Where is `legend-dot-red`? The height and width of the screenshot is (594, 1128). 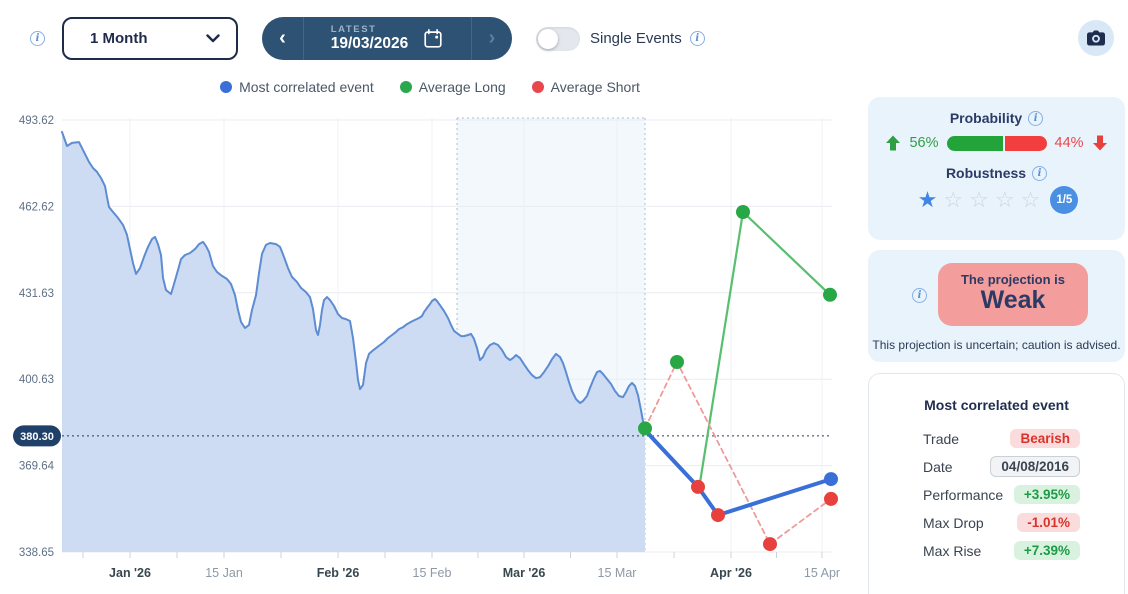
legend-dot-red is located at coordinates (537, 87).